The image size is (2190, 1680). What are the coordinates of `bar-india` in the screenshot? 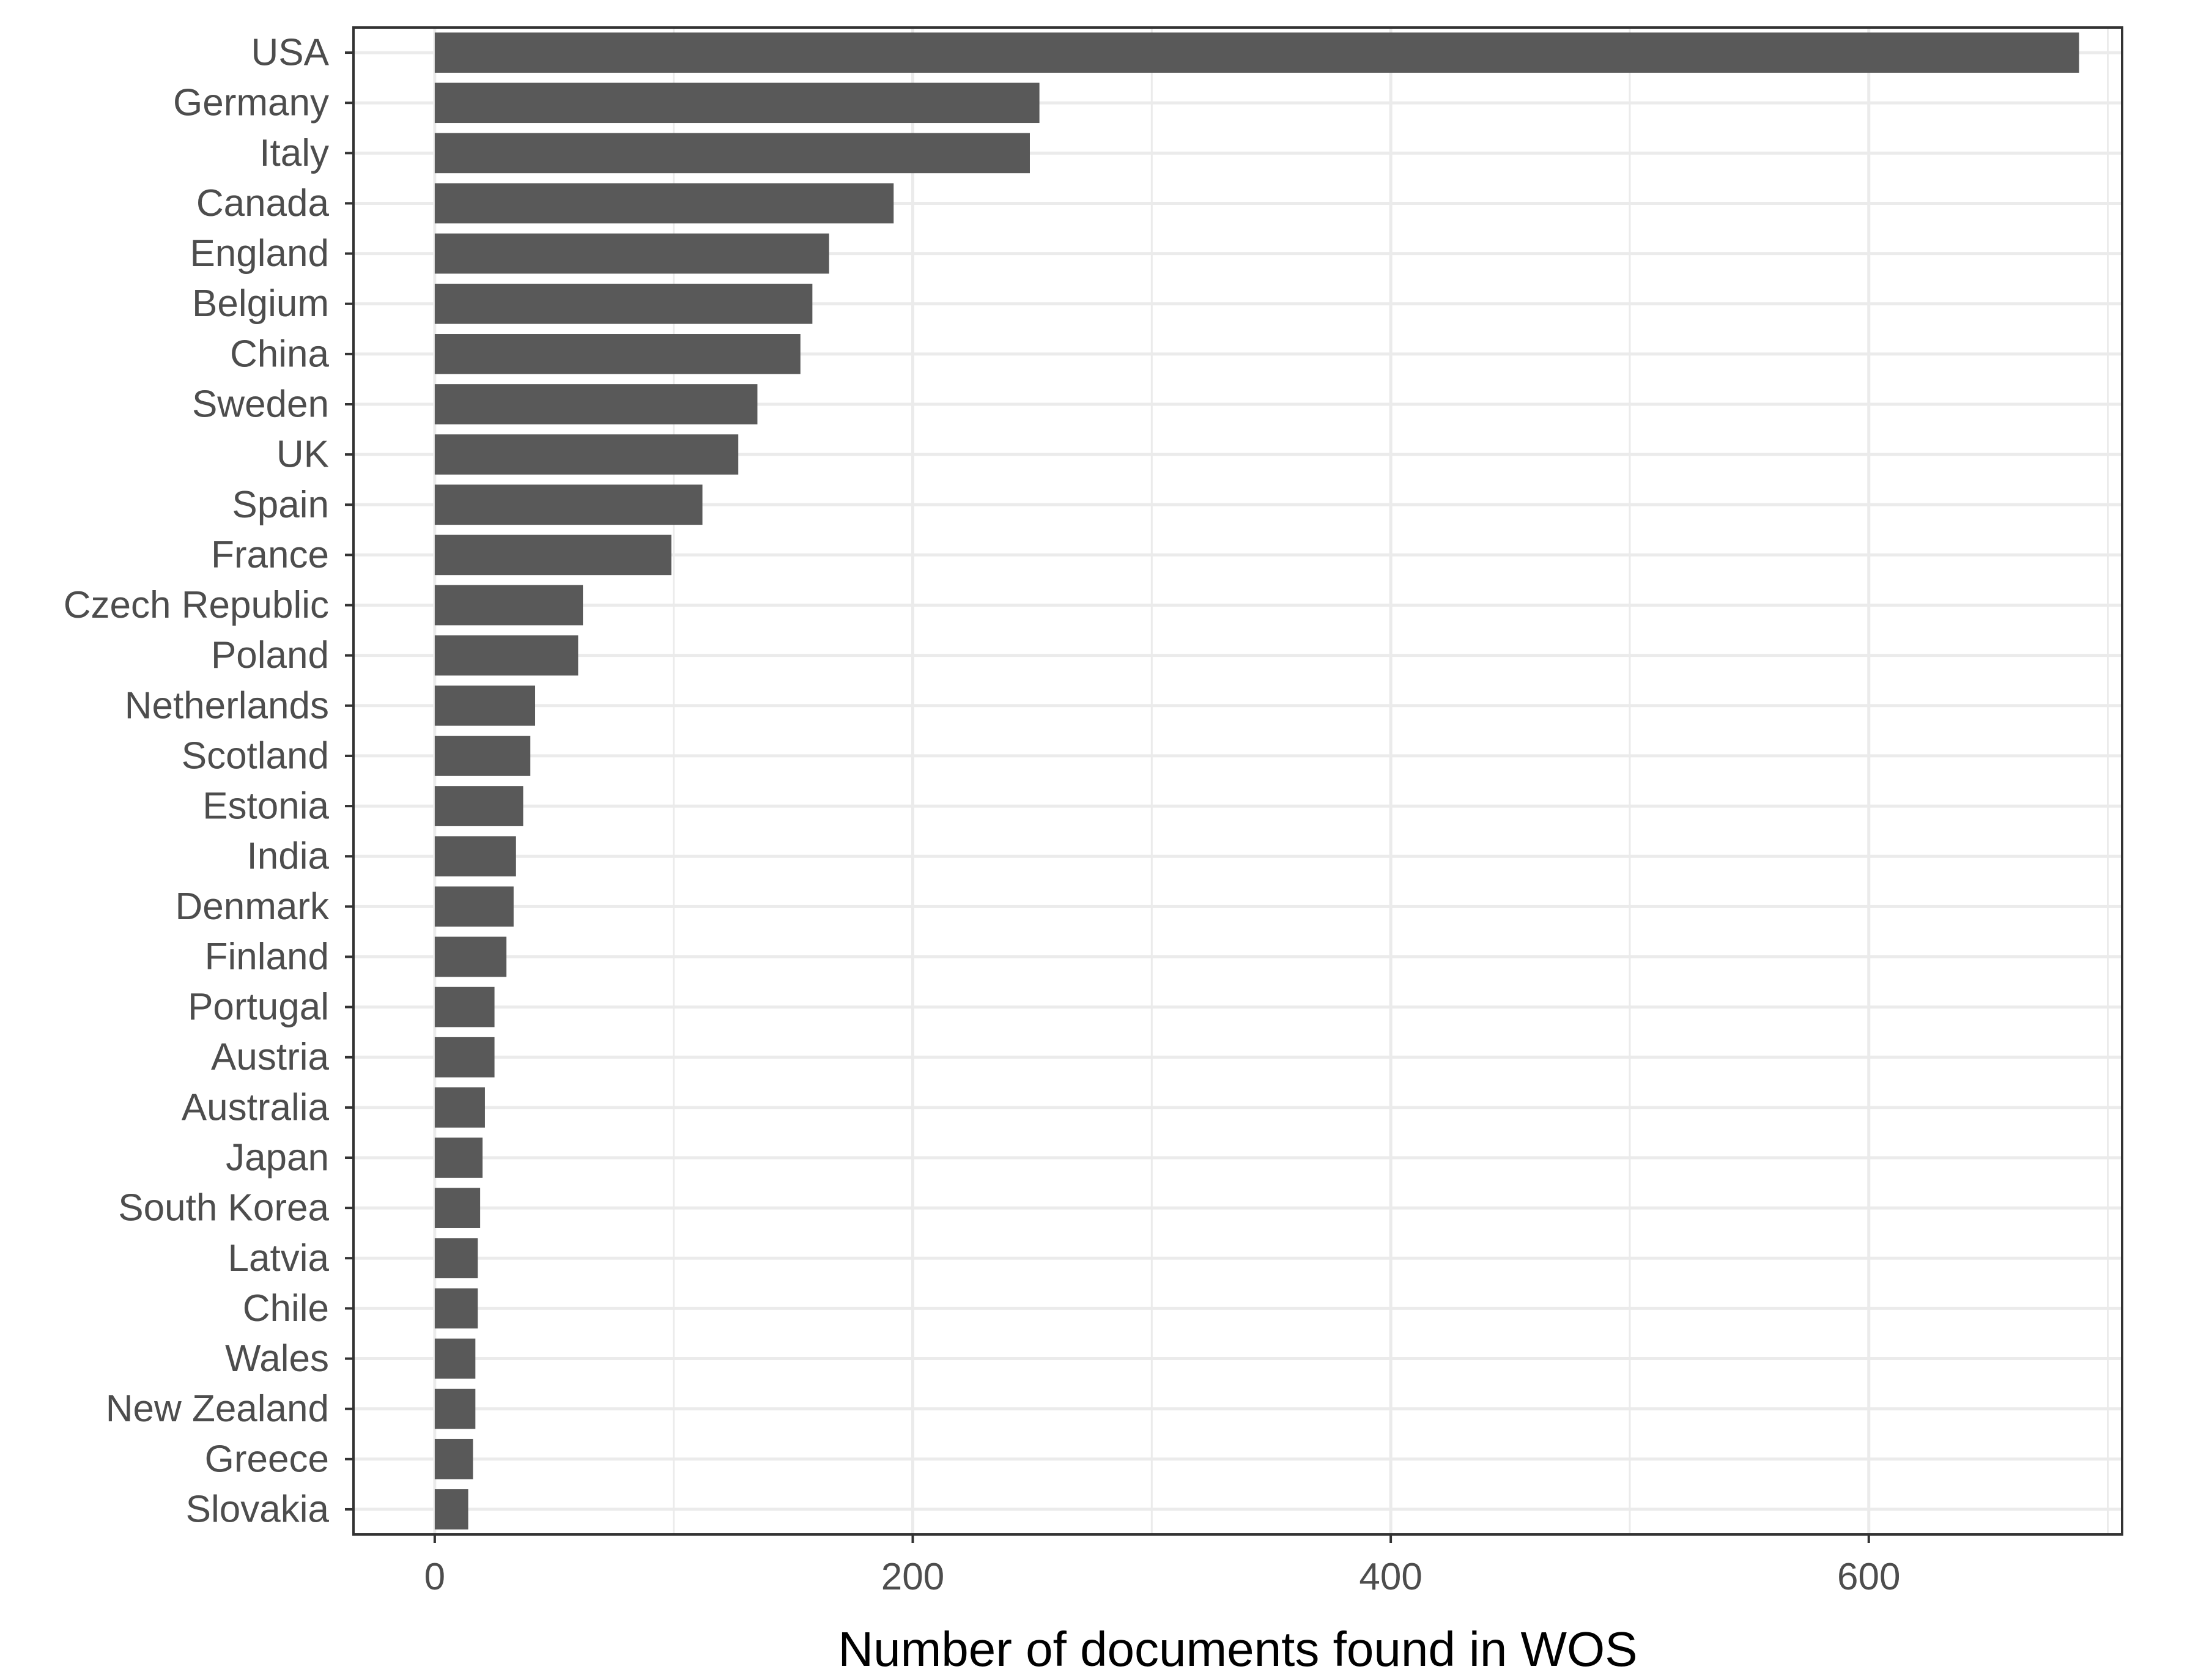 It's located at (475, 856).